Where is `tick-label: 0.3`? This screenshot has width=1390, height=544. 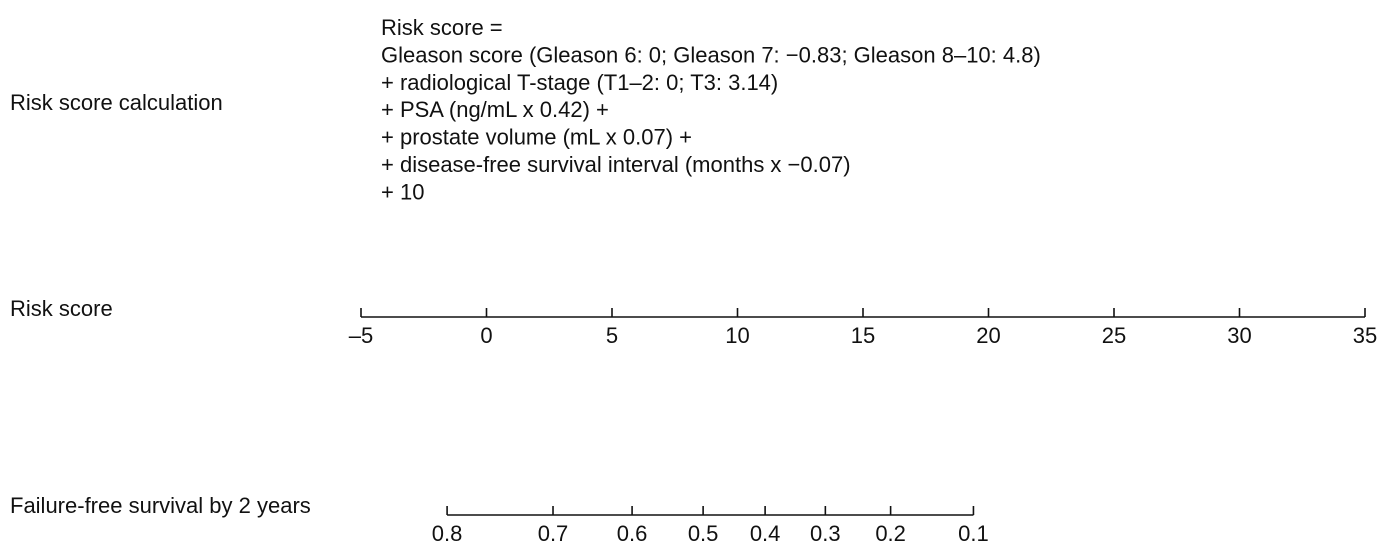
tick-label: 0.3 is located at coordinates (825, 532).